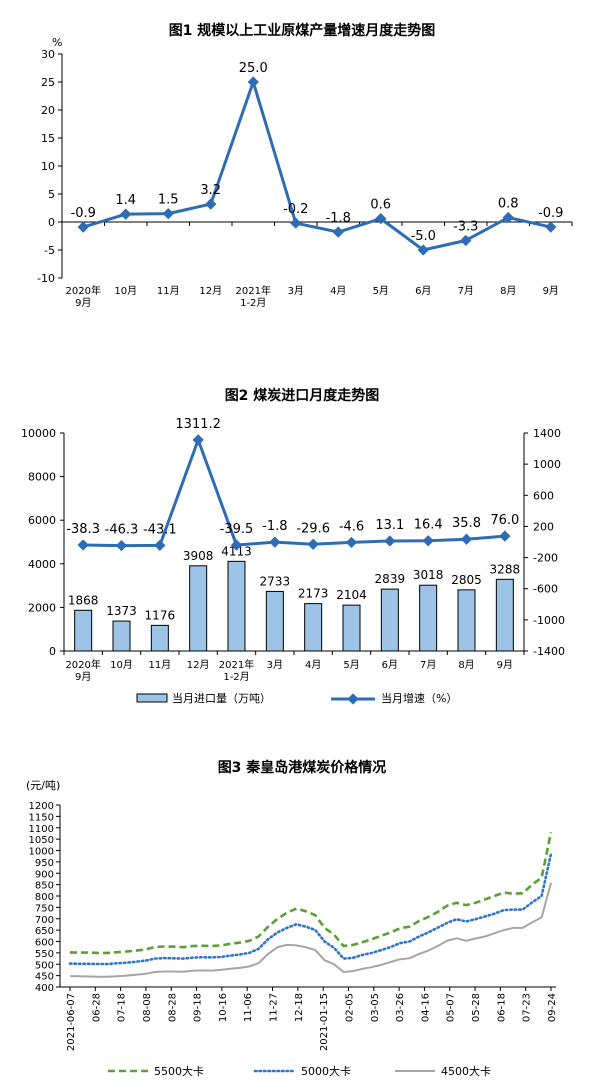 Image resolution: width=604 pixels, height=1081 pixels. What do you see at coordinates (82, 670) in the screenshot?
I see `x-tick-label: 2020年 9月` at bounding box center [82, 670].